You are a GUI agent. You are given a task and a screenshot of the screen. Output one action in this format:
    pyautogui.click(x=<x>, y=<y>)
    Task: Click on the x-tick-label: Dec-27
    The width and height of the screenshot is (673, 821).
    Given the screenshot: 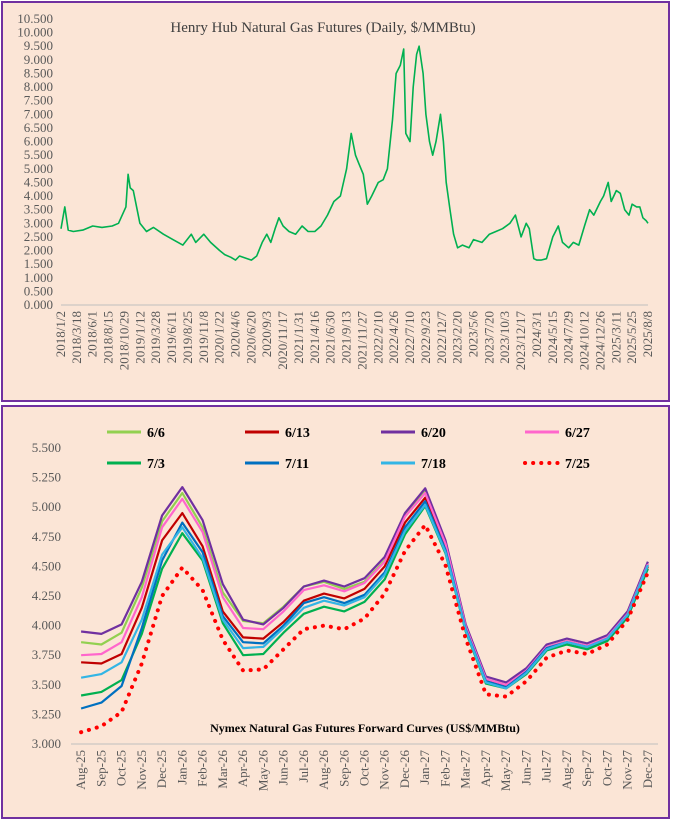 What is the action you would take?
    pyautogui.click(x=647, y=769)
    